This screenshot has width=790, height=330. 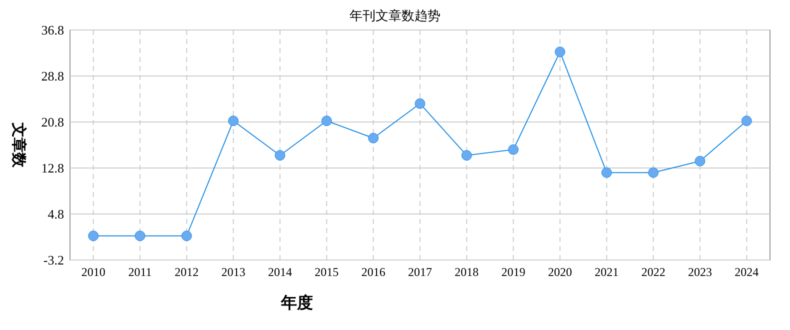 I want to click on x-tick-label: 2020, so click(x=560, y=272).